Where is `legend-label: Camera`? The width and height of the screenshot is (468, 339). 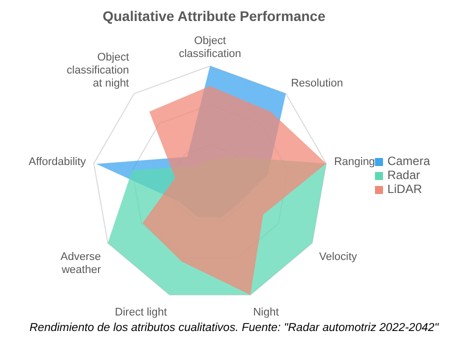 legend-label: Camera is located at coordinates (408, 161).